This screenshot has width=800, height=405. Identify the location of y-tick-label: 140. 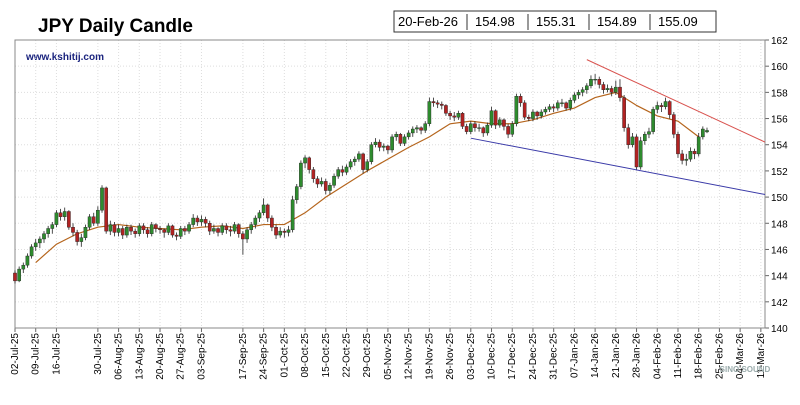
(779, 329).